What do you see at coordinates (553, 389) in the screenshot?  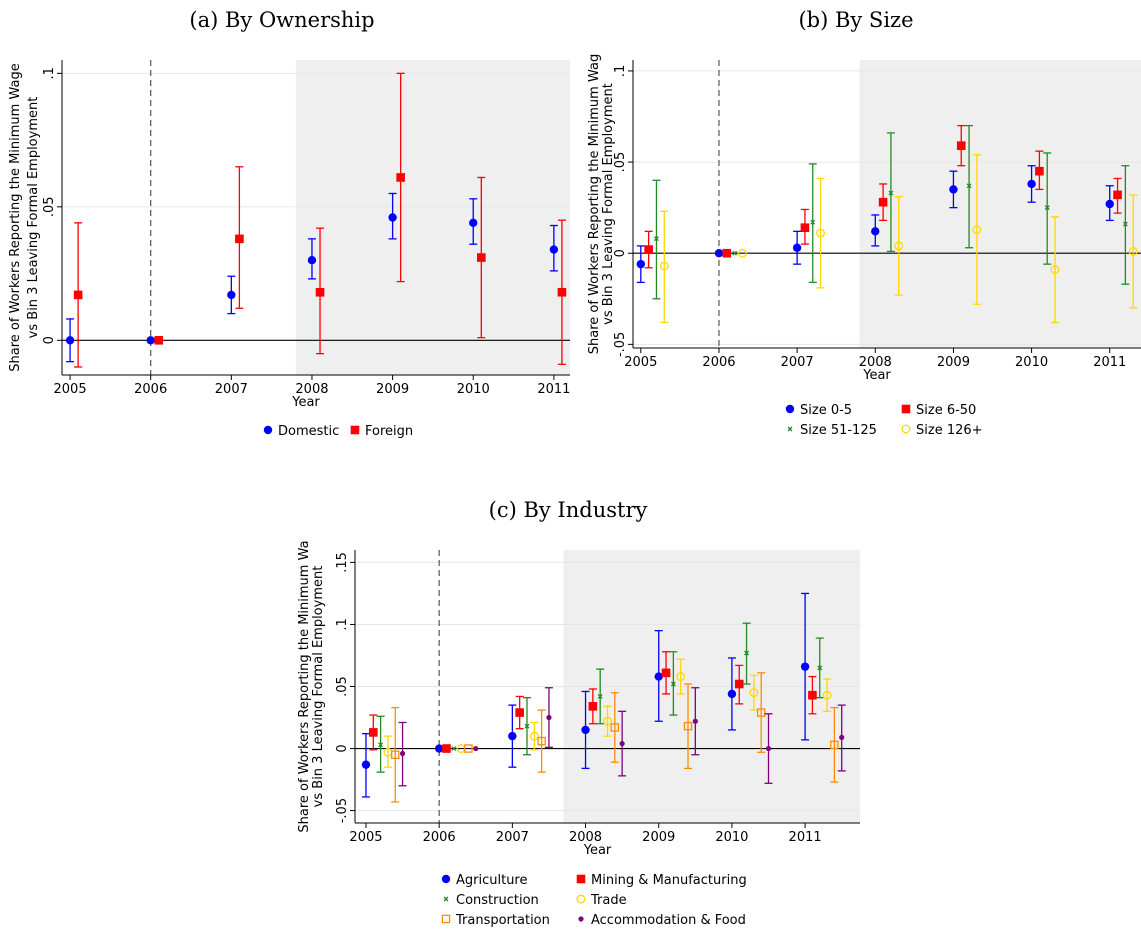 I see `panel-a-x-tick-label-6: 2011` at bounding box center [553, 389].